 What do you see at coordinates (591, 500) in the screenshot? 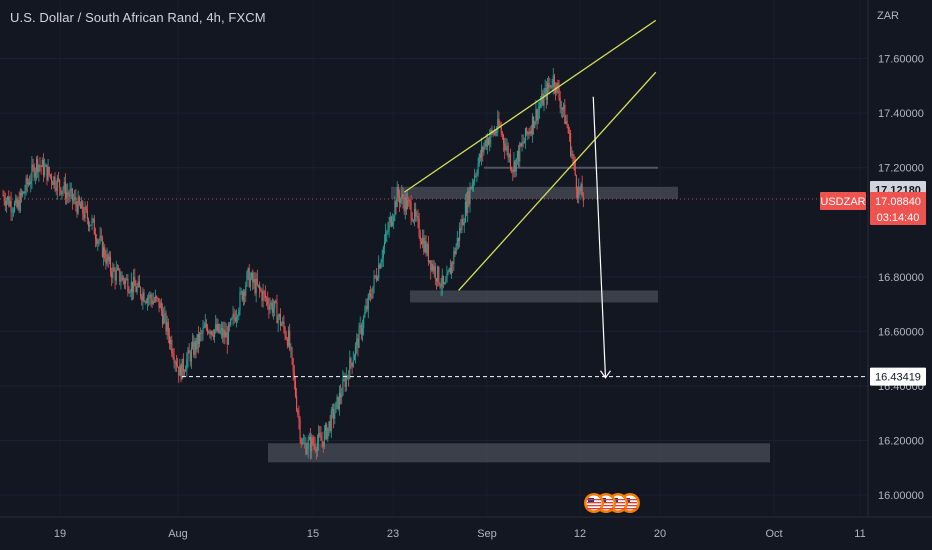
I see `event-canton` at bounding box center [591, 500].